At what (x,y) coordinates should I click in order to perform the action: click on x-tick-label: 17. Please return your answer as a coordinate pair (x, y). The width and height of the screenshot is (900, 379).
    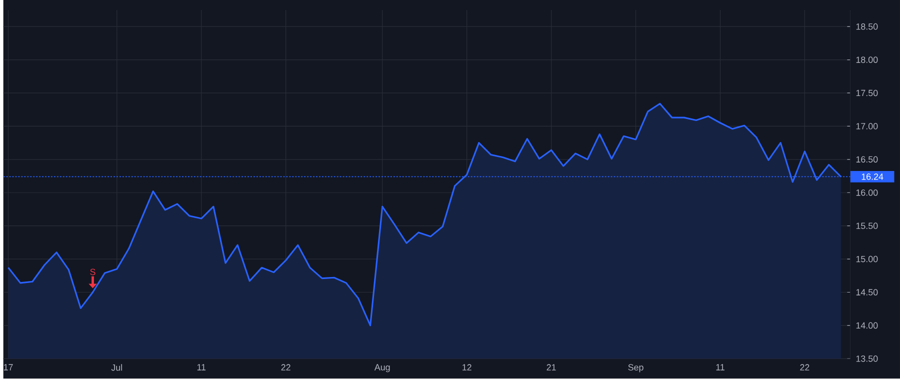
    Looking at the image, I should click on (8, 367).